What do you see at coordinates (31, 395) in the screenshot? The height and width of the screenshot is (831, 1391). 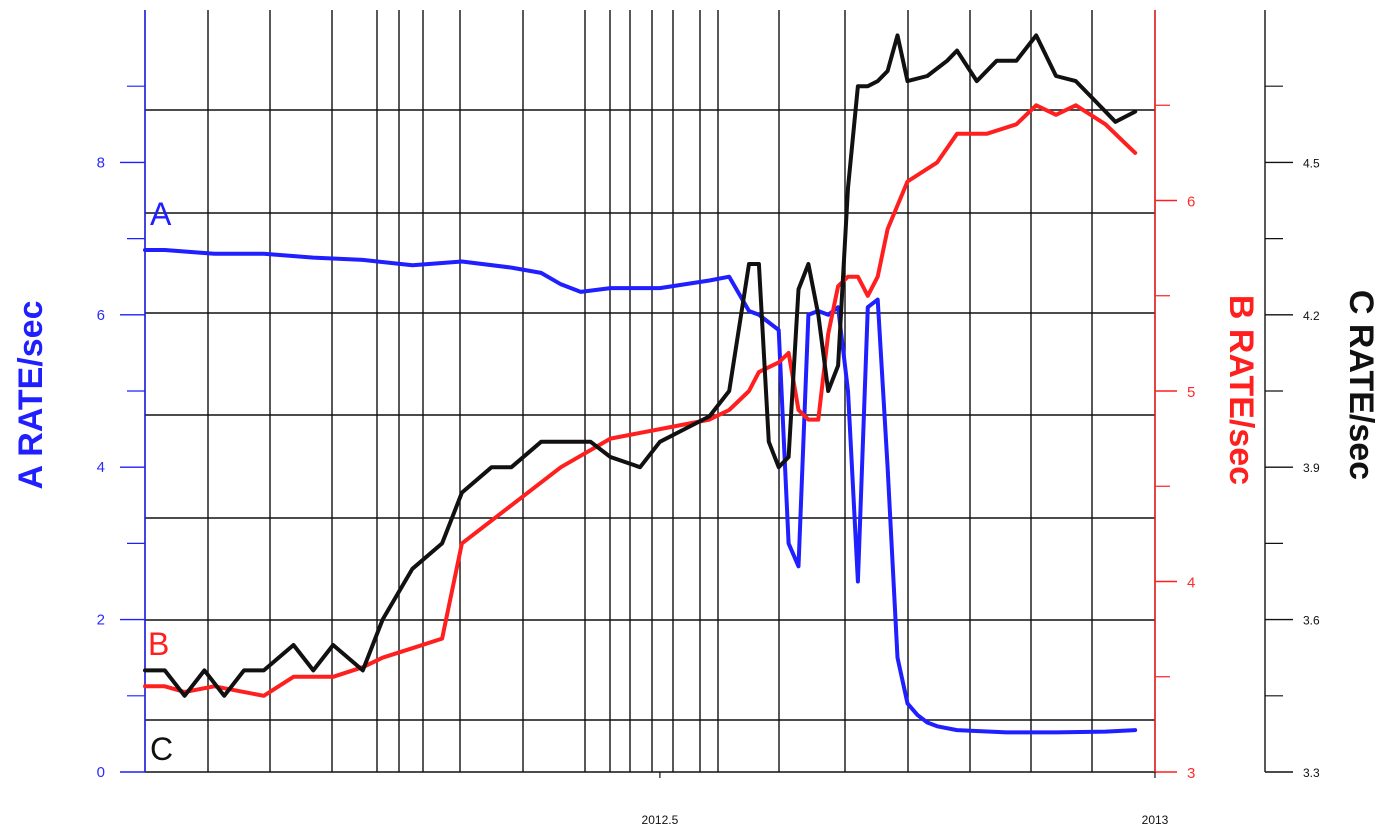 I see `a-axis-title: A RATE/sec` at bounding box center [31, 395].